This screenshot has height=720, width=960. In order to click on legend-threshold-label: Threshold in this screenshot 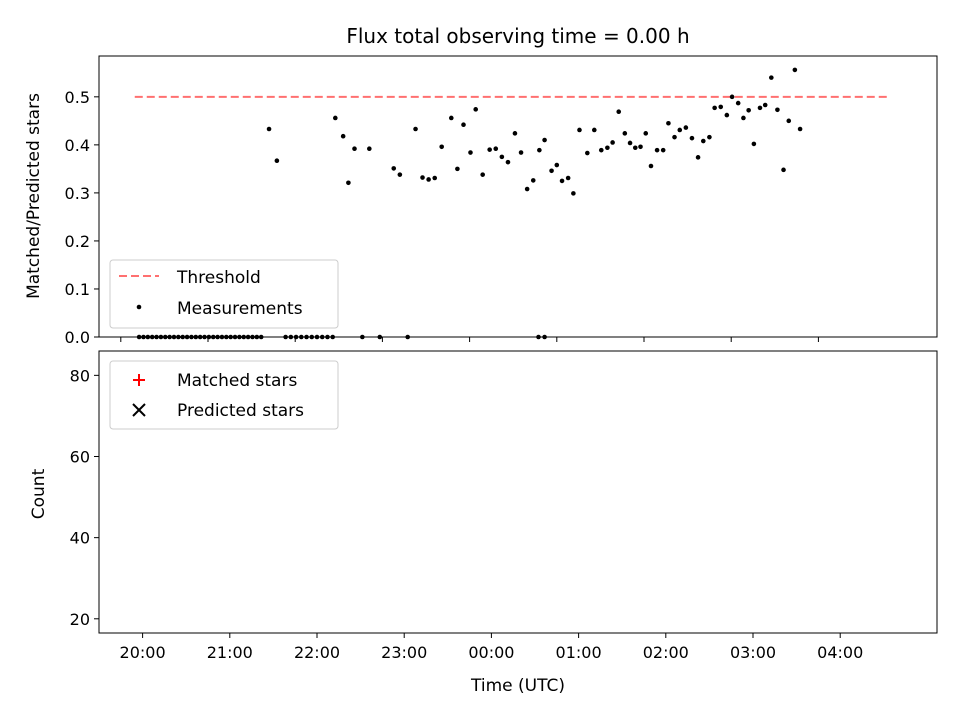, I will do `click(218, 278)`.